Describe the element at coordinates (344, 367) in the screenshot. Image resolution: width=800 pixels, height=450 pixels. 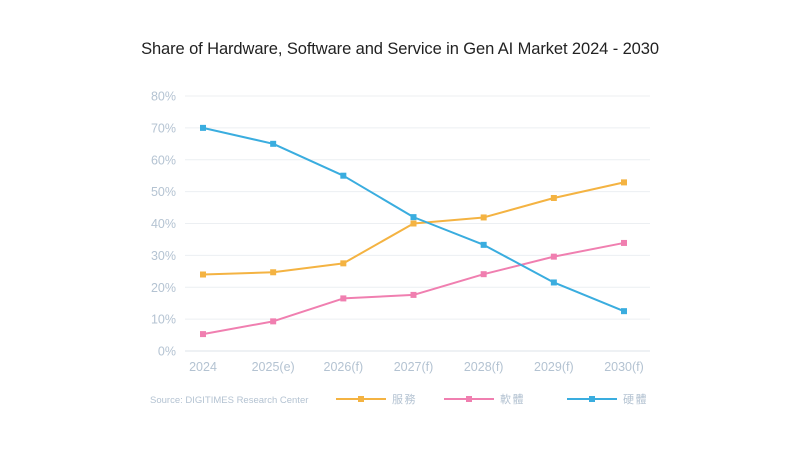
I see `x-tick-label: 2026(f)` at that location.